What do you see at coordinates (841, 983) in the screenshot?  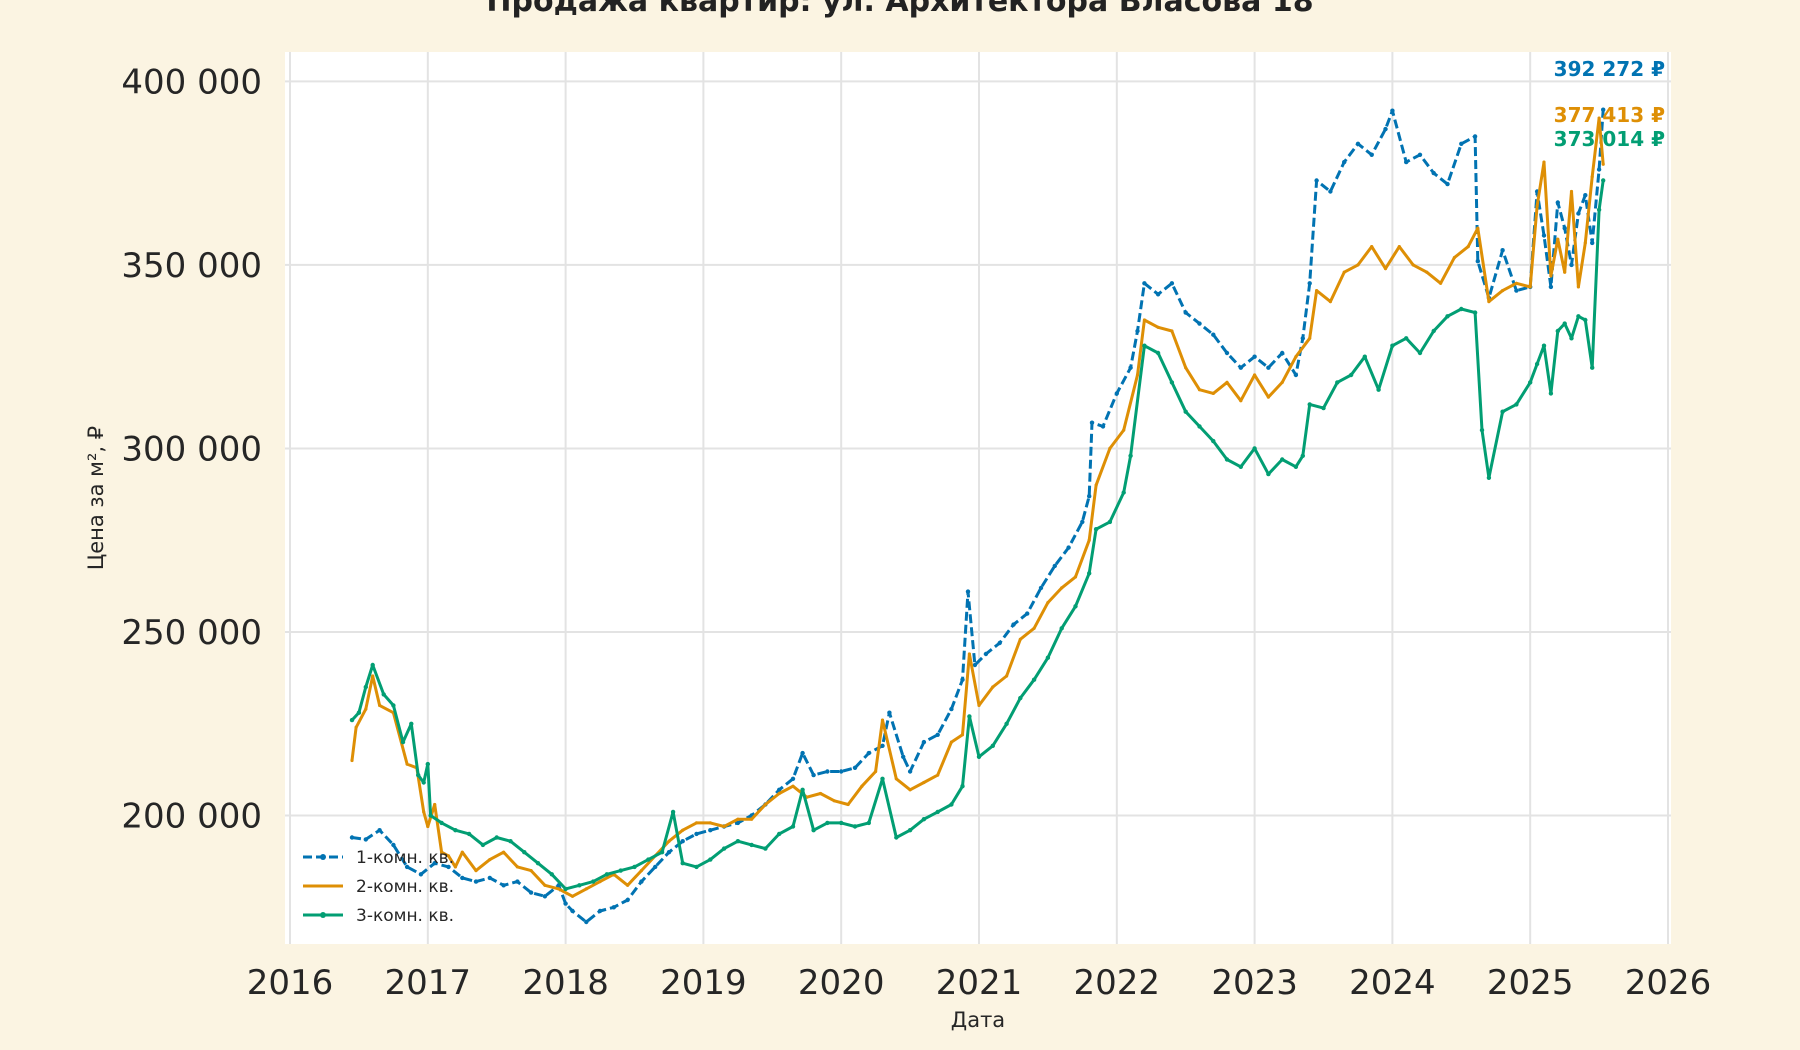 I see `x-tick-label: 2020` at bounding box center [841, 983].